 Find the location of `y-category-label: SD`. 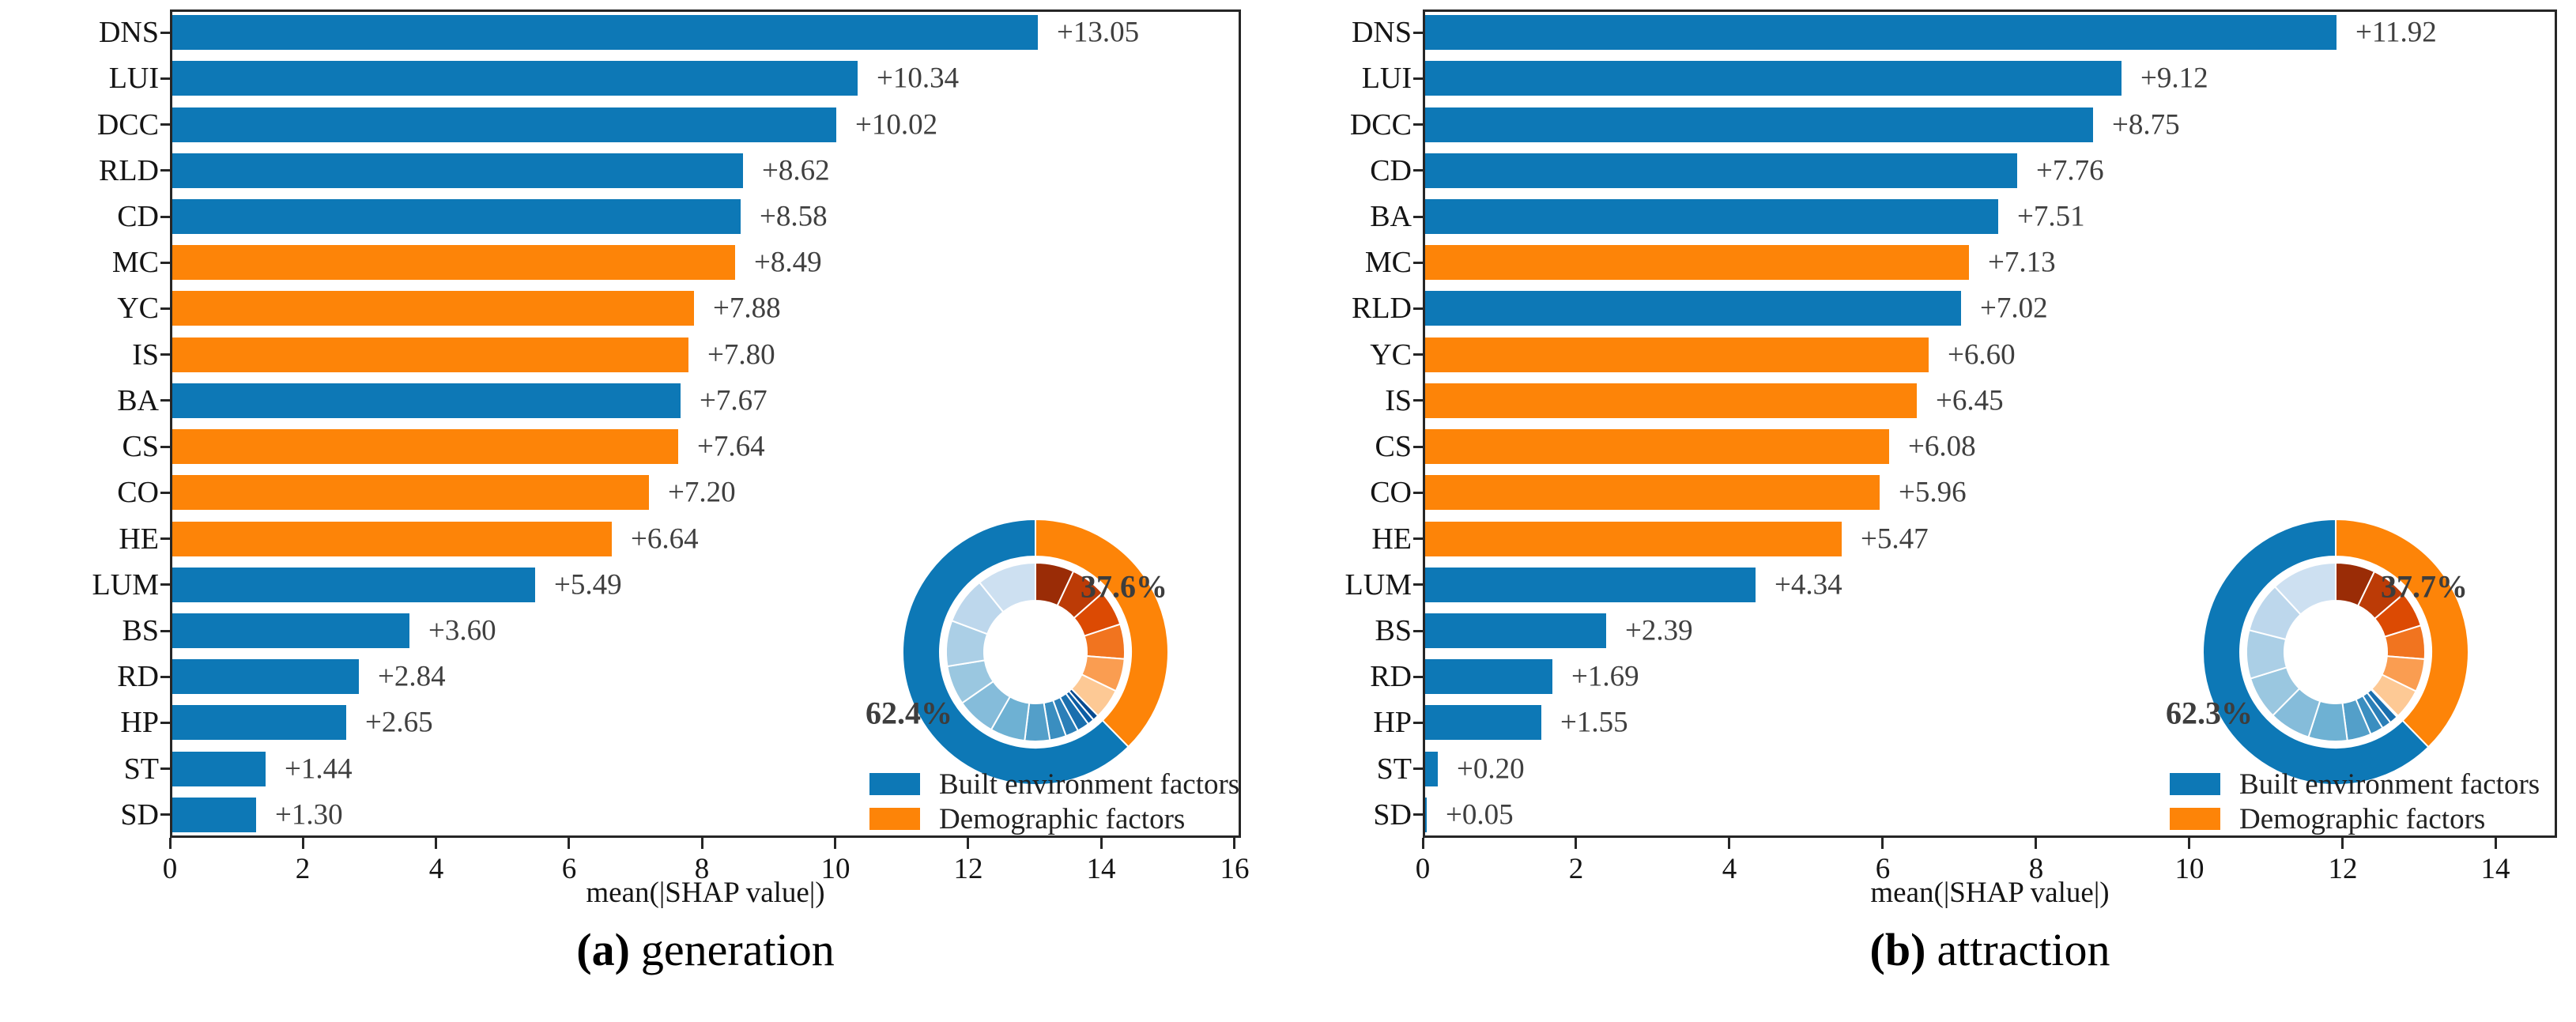

y-category-label: SD is located at coordinates (1392, 815).